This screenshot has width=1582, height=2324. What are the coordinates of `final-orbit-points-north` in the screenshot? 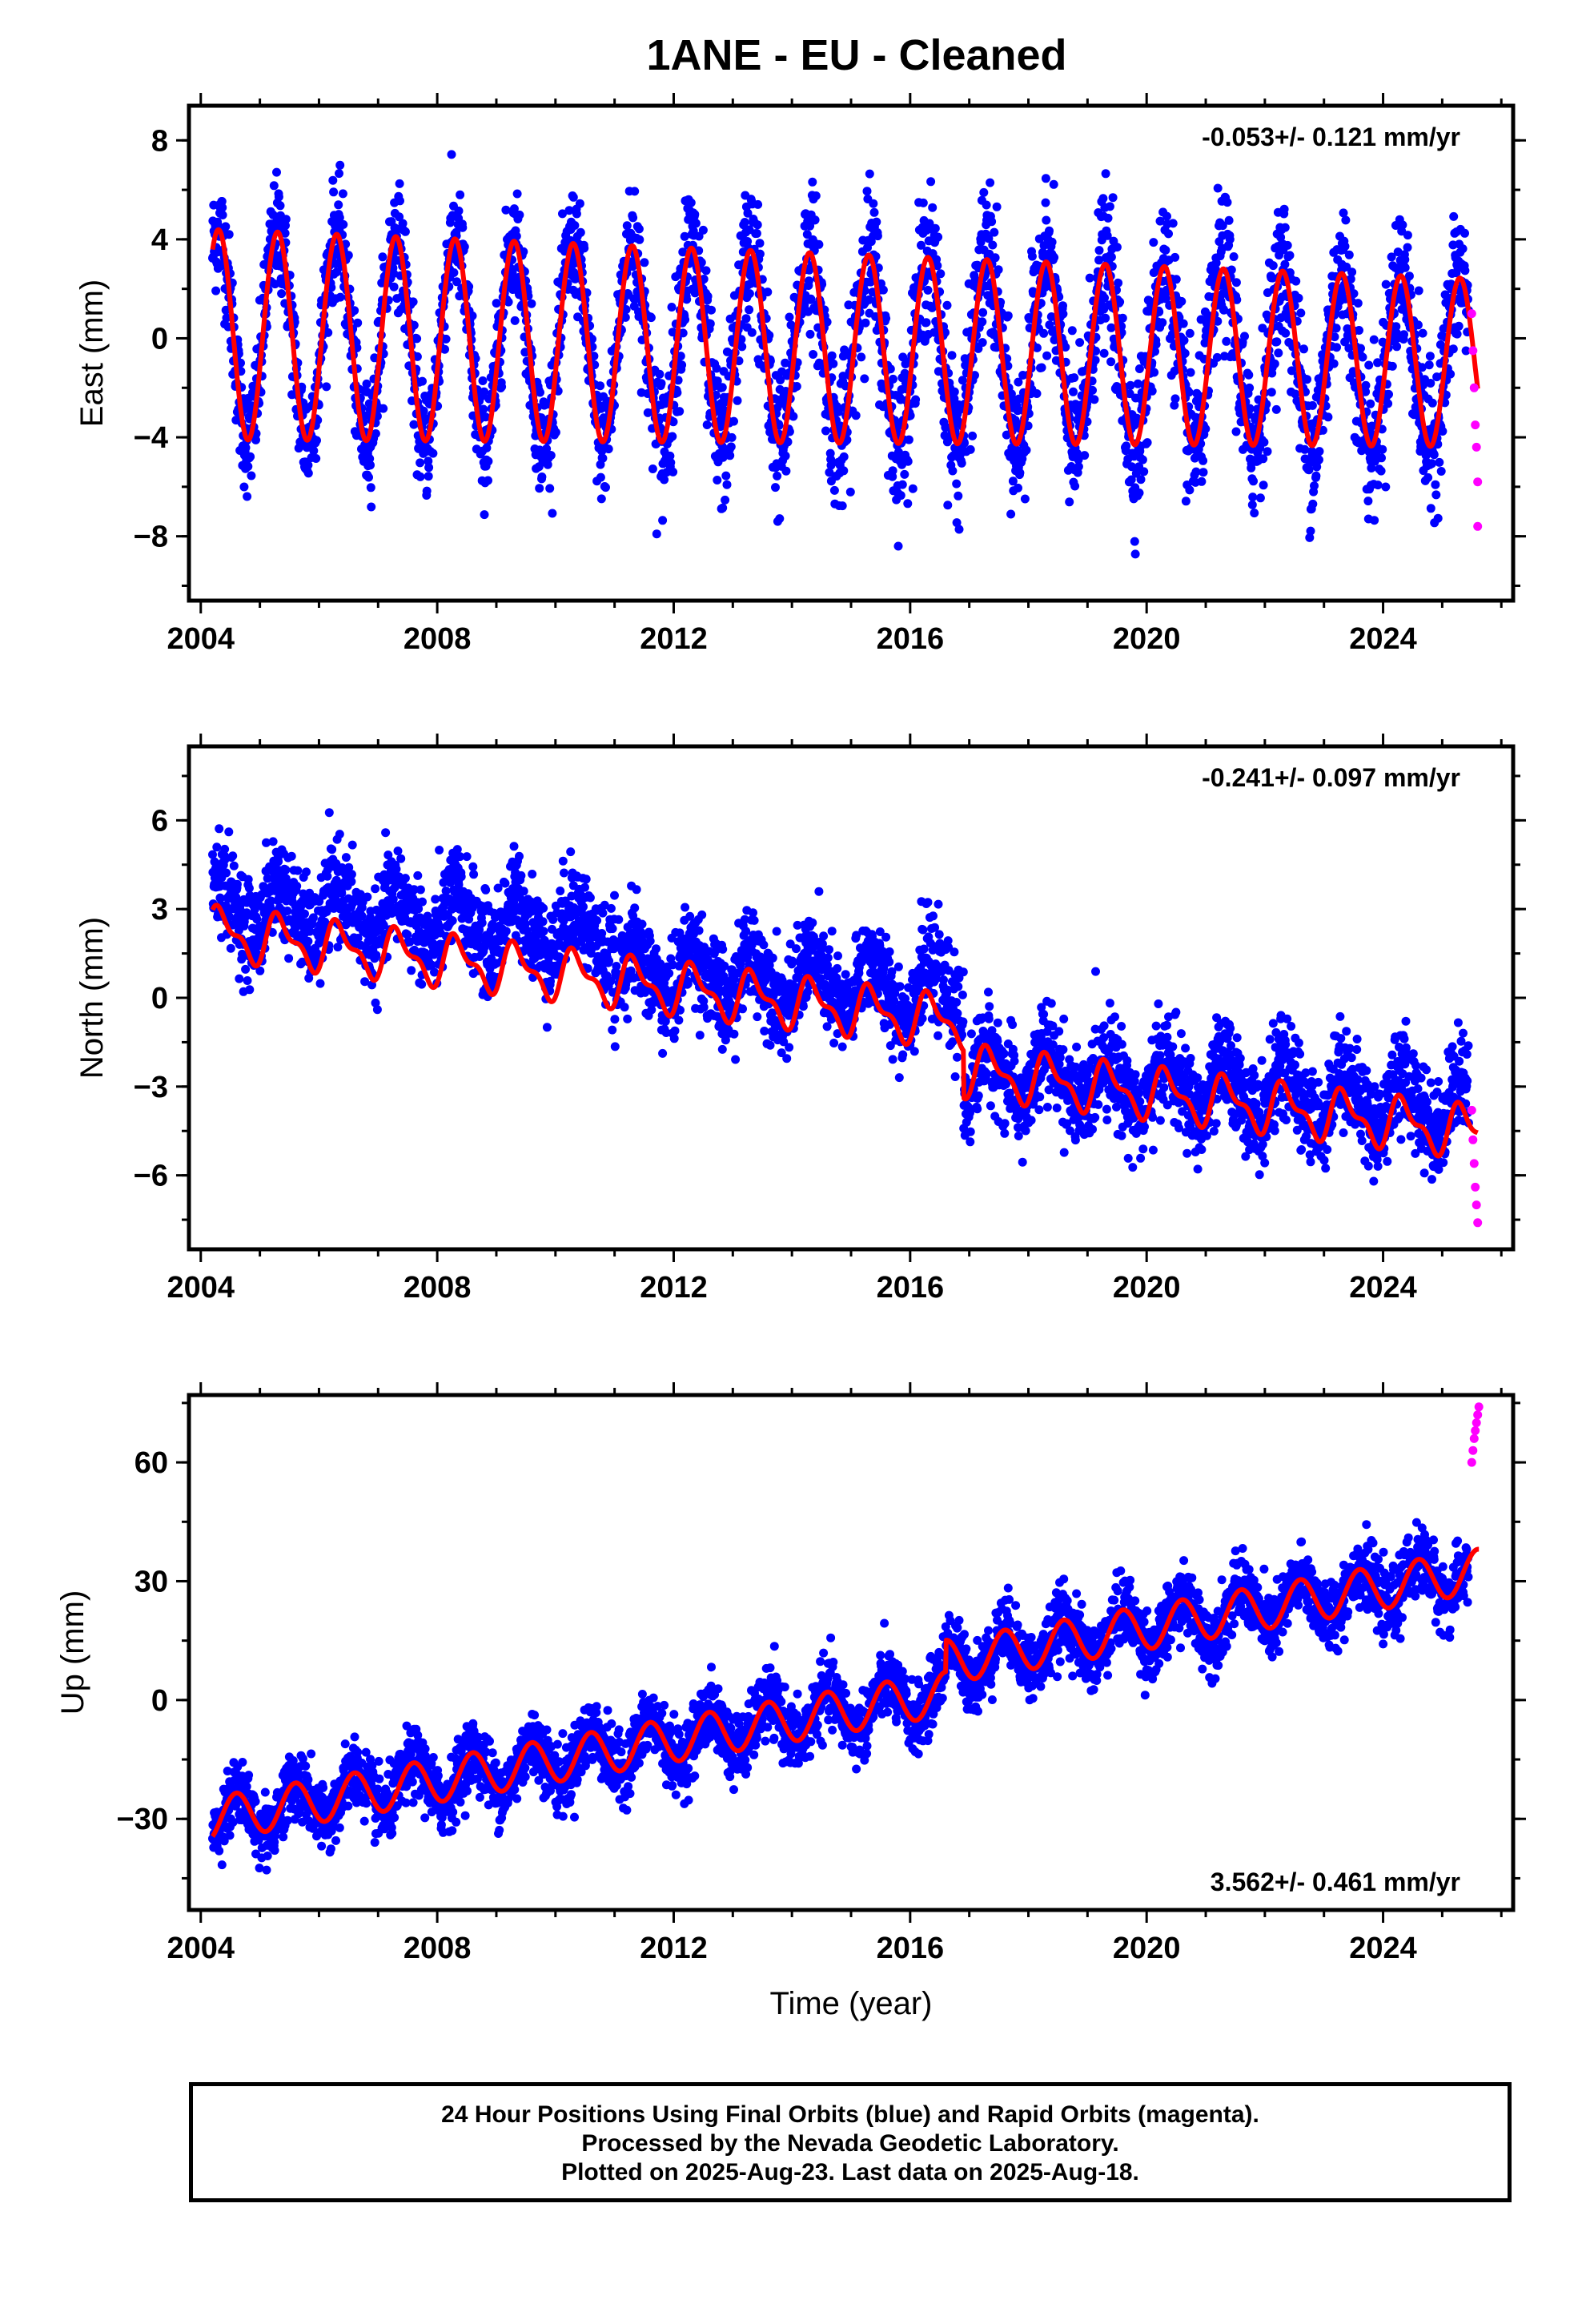 It's located at (841, 997).